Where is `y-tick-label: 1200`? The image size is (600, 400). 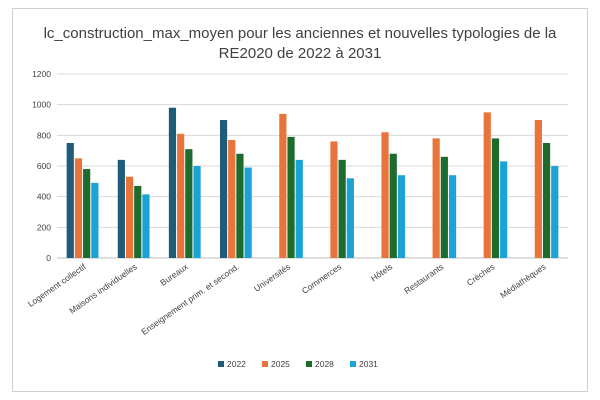
y-tick-label: 1200 is located at coordinates (41, 74).